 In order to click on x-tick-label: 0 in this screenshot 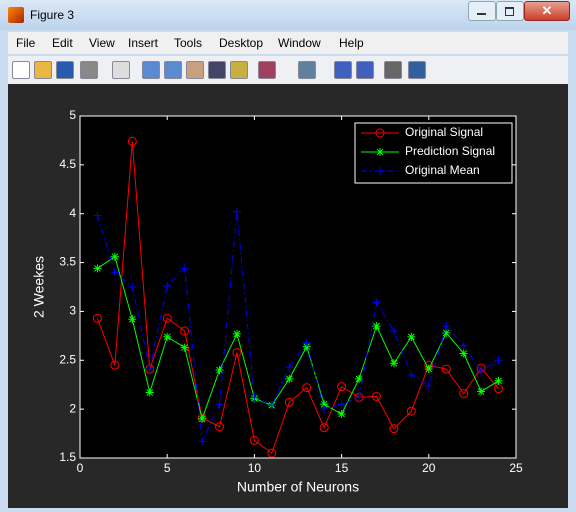, I will do `click(80, 468)`.